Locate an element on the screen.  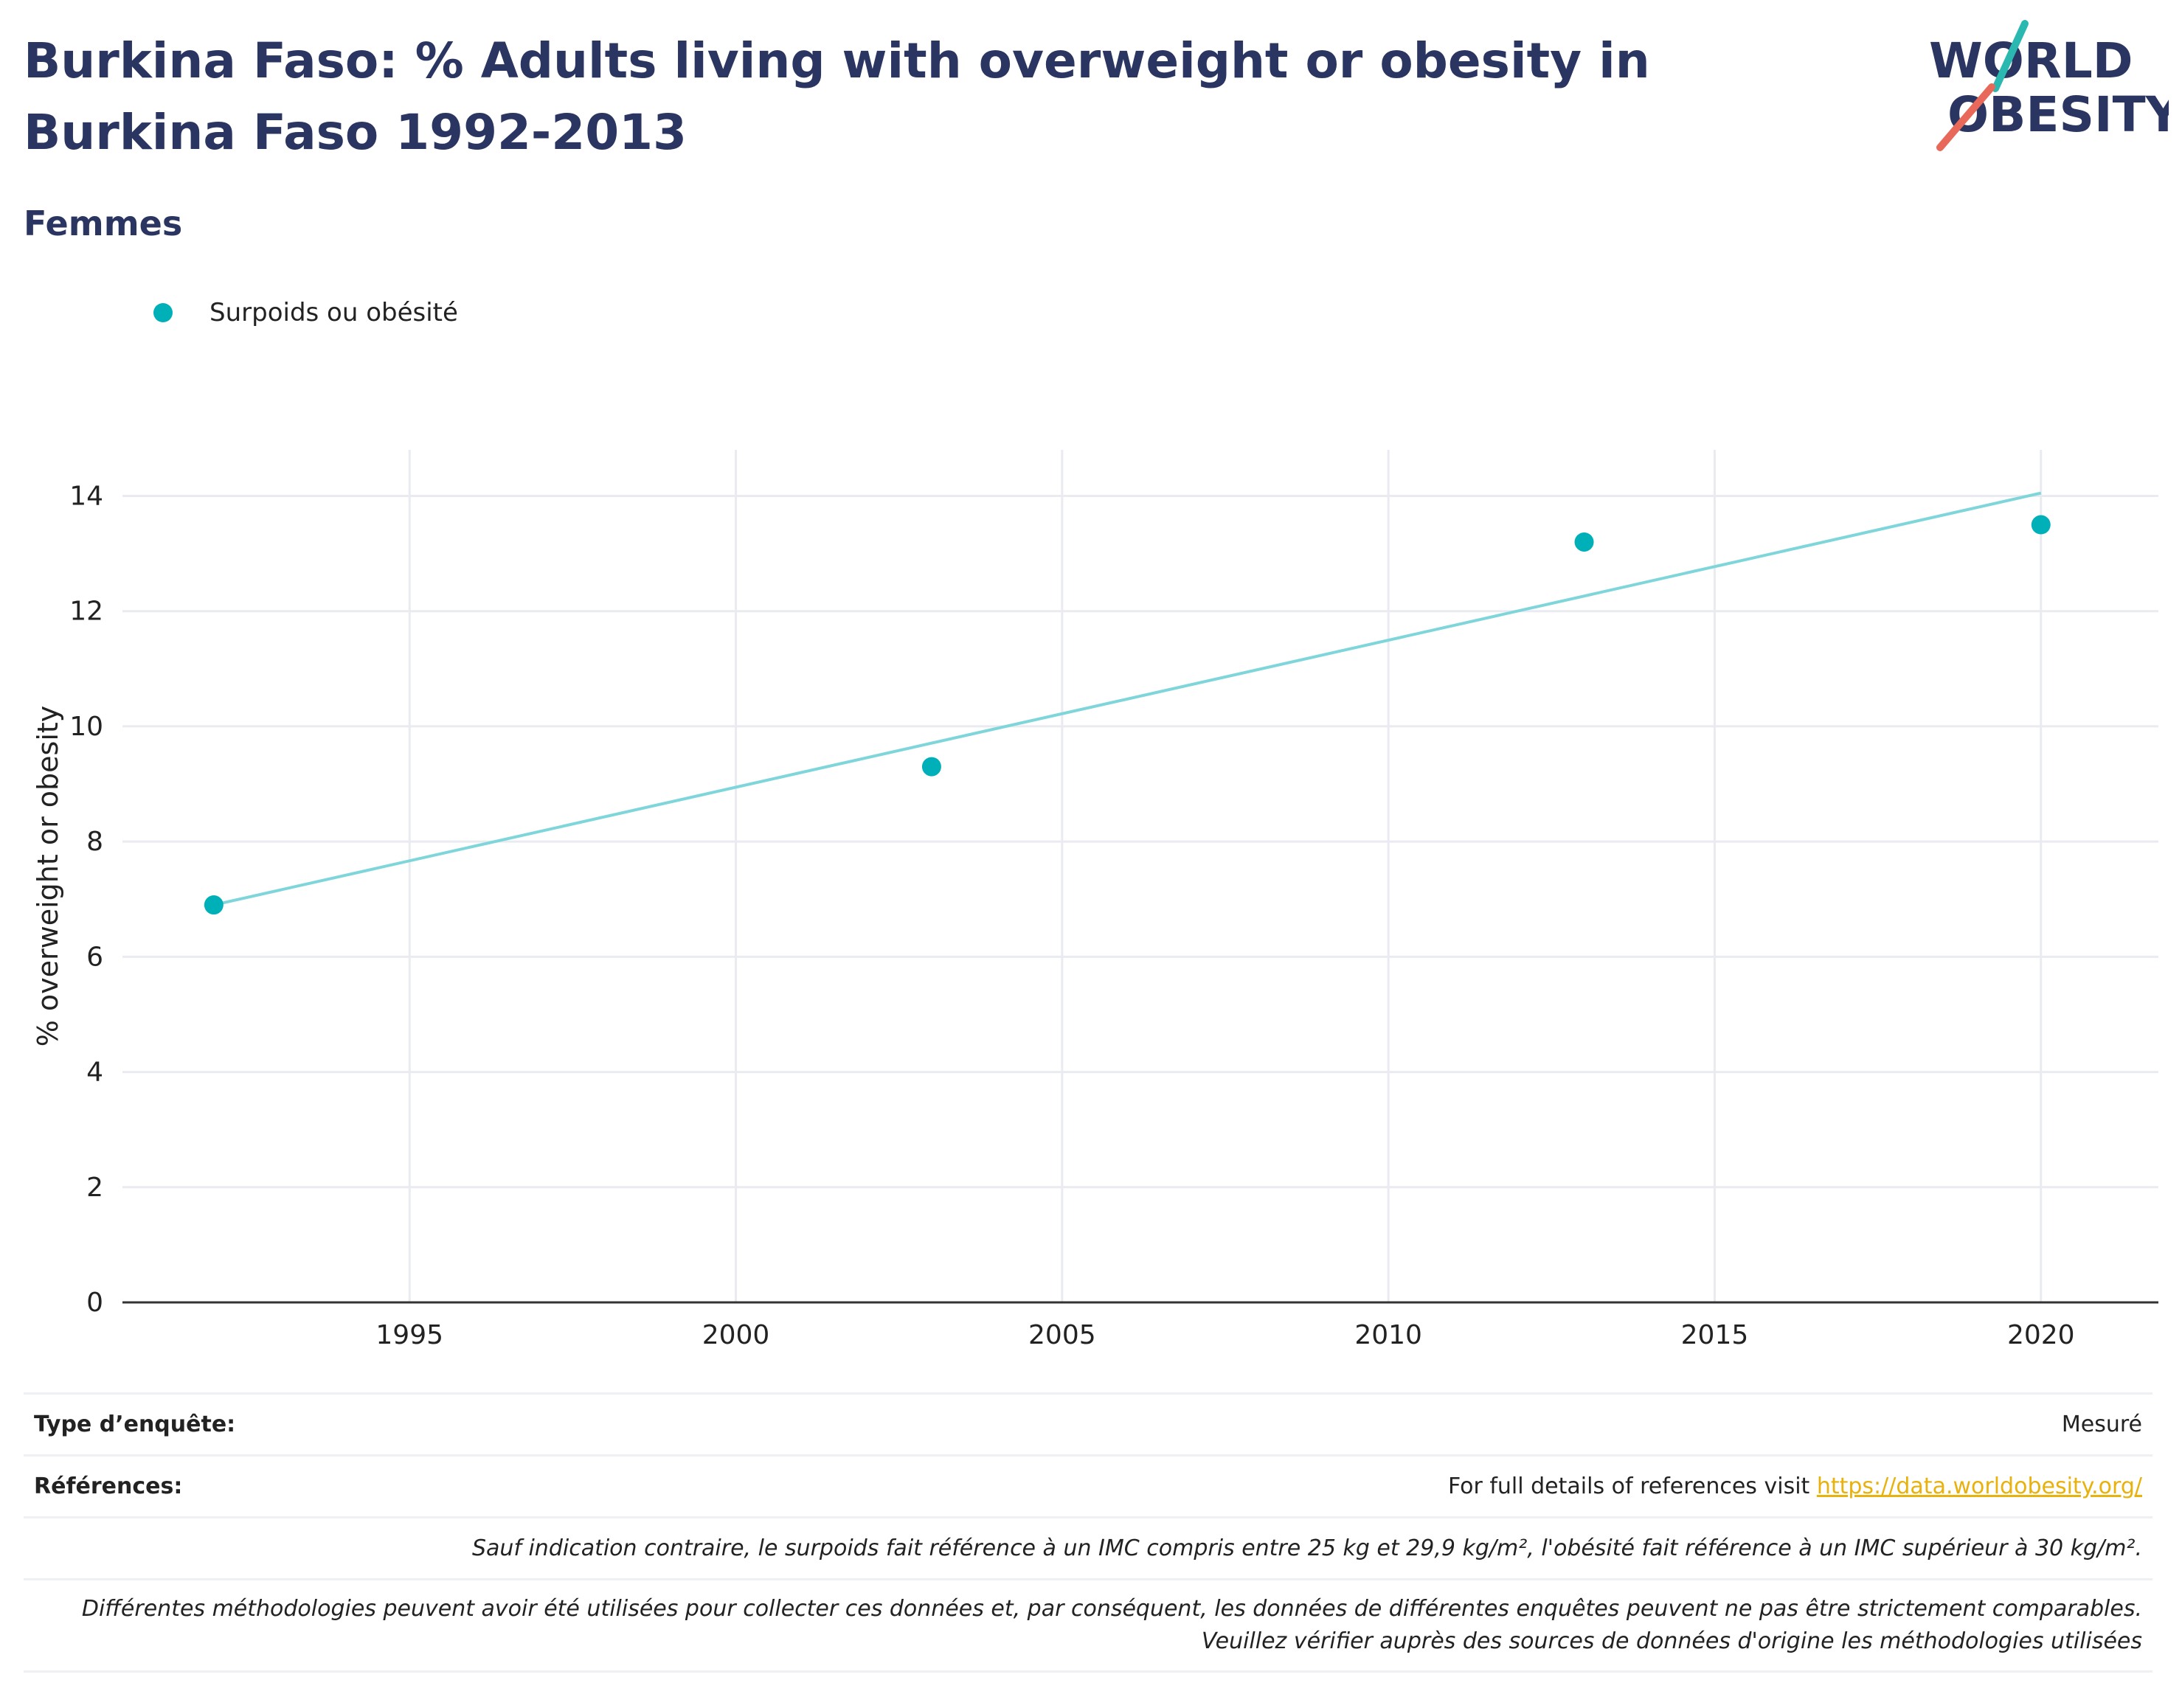
y-tick-label: 2 is located at coordinates (94, 1188).